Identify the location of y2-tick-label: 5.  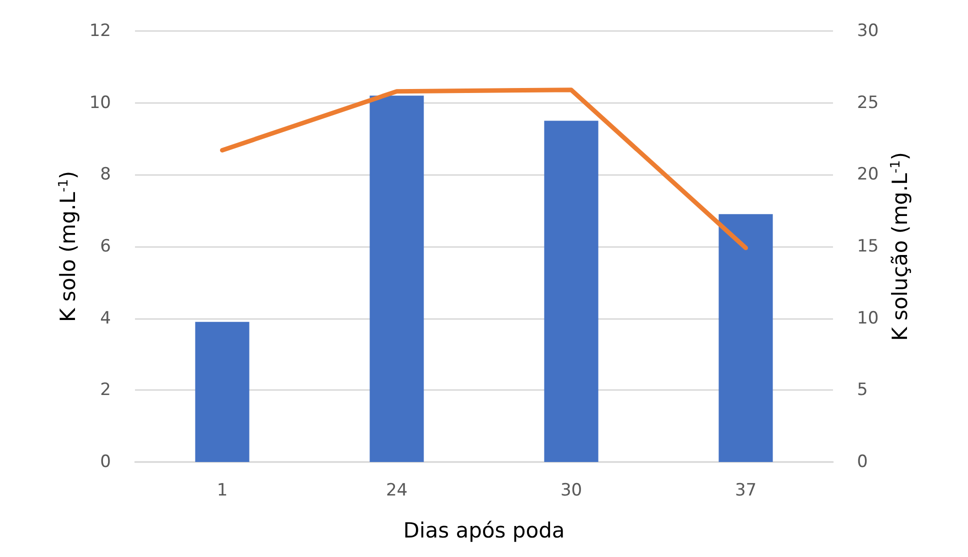
(862, 390).